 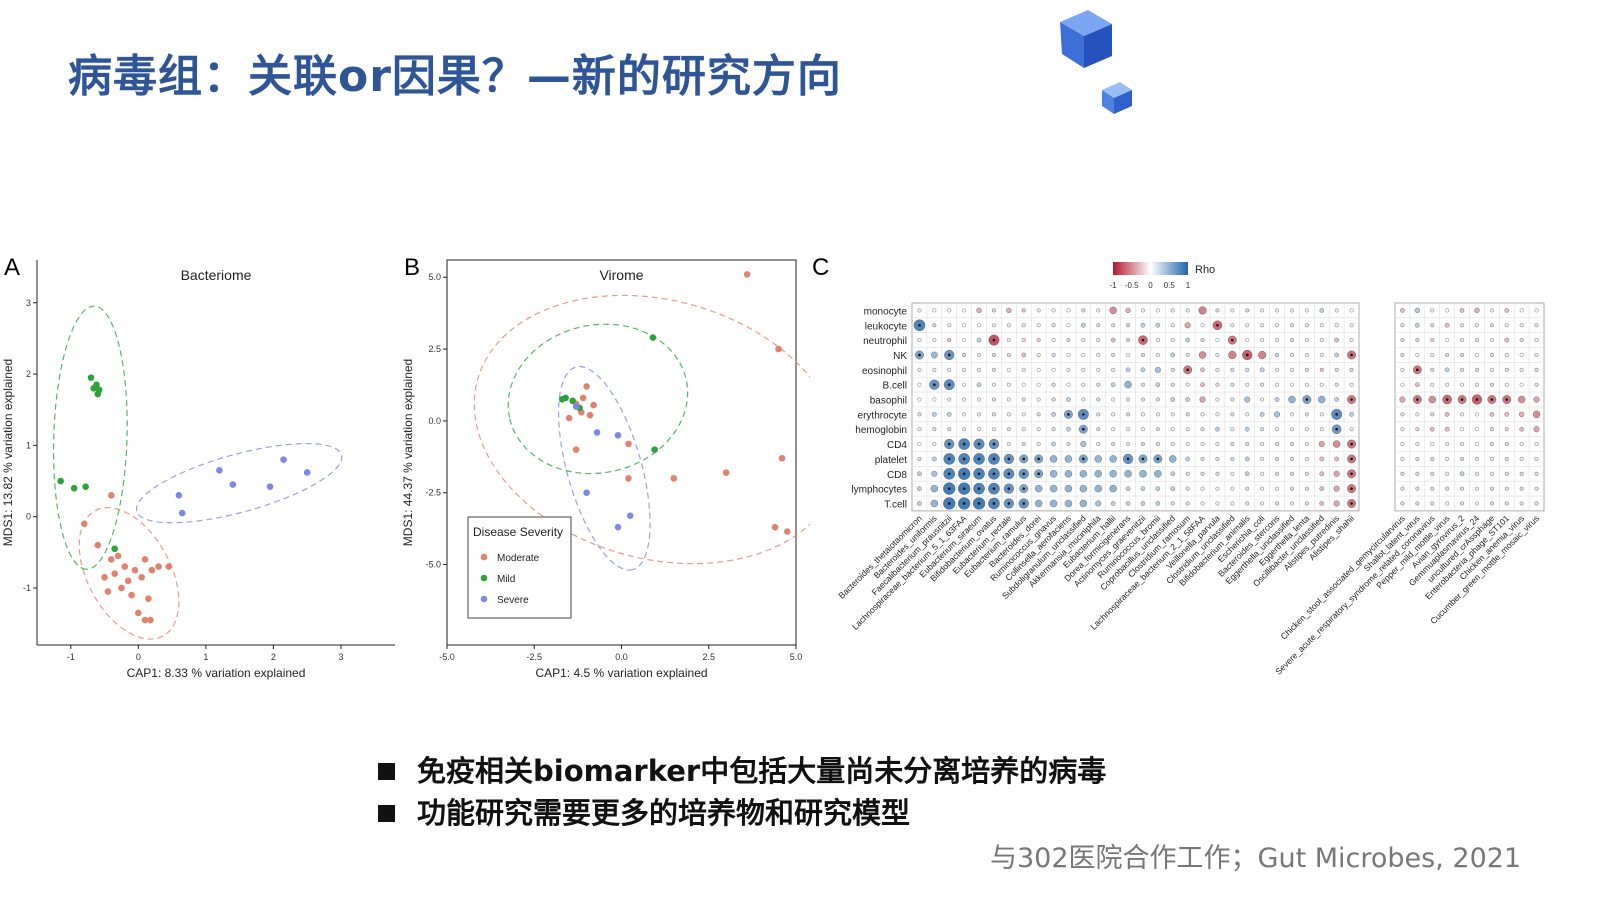 I want to click on confidence-ellipse-severe, so click(x=604, y=468).